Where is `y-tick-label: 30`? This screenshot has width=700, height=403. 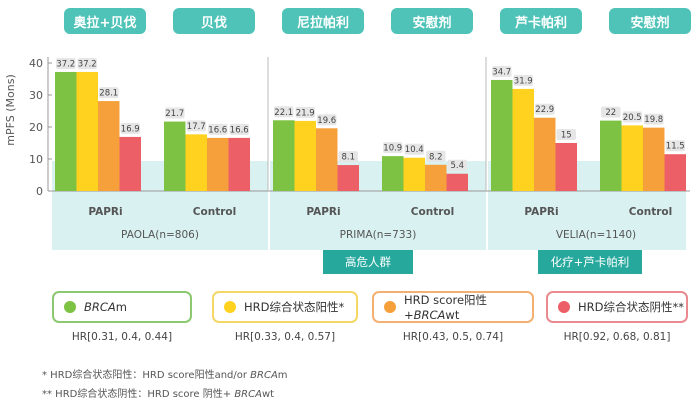 y-tick-label: 30 is located at coordinates (36, 95).